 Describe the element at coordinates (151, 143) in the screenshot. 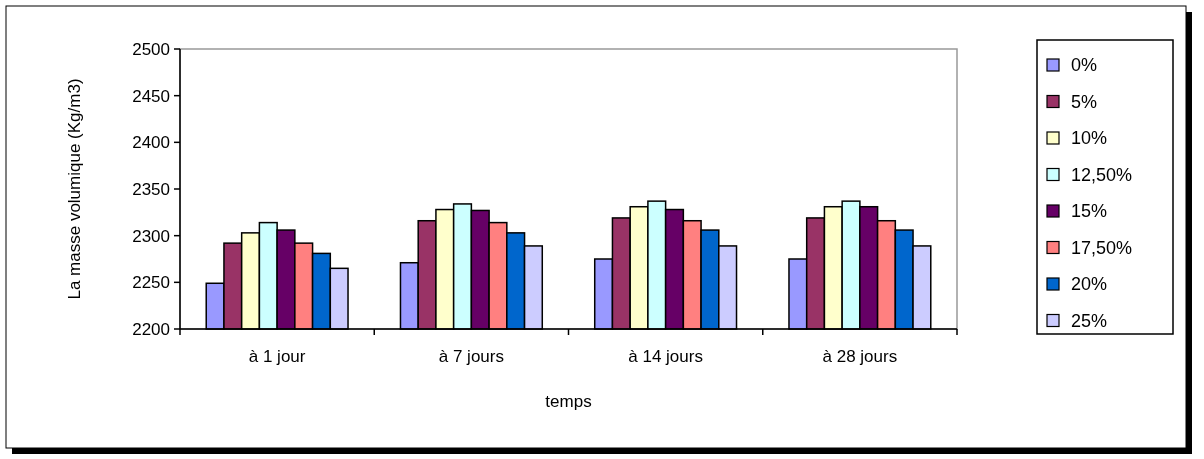

I see `y-tick-label: 2400` at that location.